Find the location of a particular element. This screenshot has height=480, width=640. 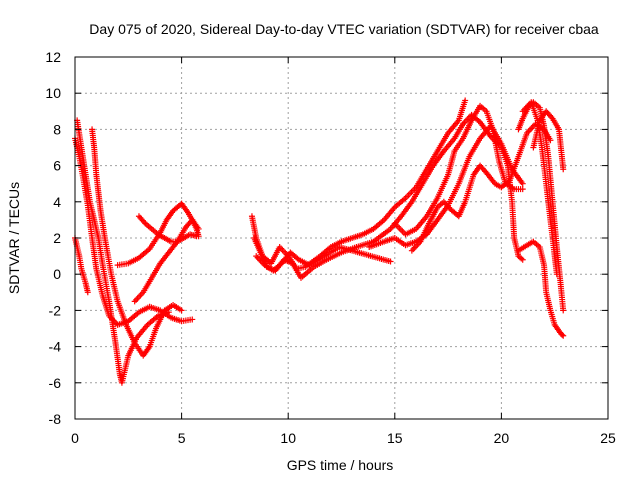

series-sat-b is located at coordinates (123, 251).